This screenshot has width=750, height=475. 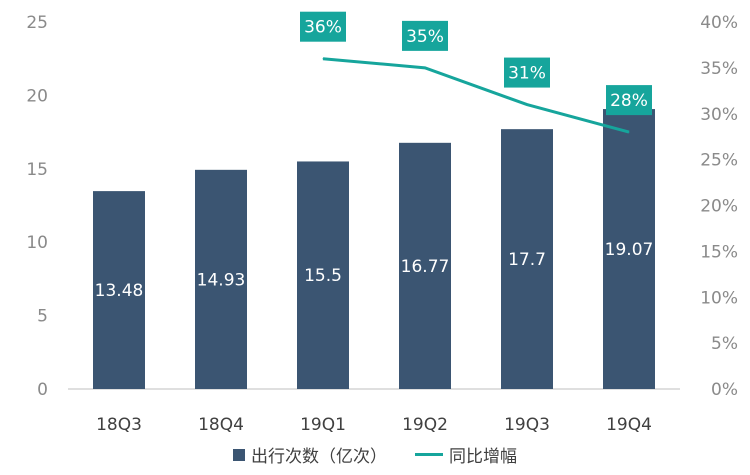 I want to click on bar-value-label: 17.7, so click(x=527, y=260).